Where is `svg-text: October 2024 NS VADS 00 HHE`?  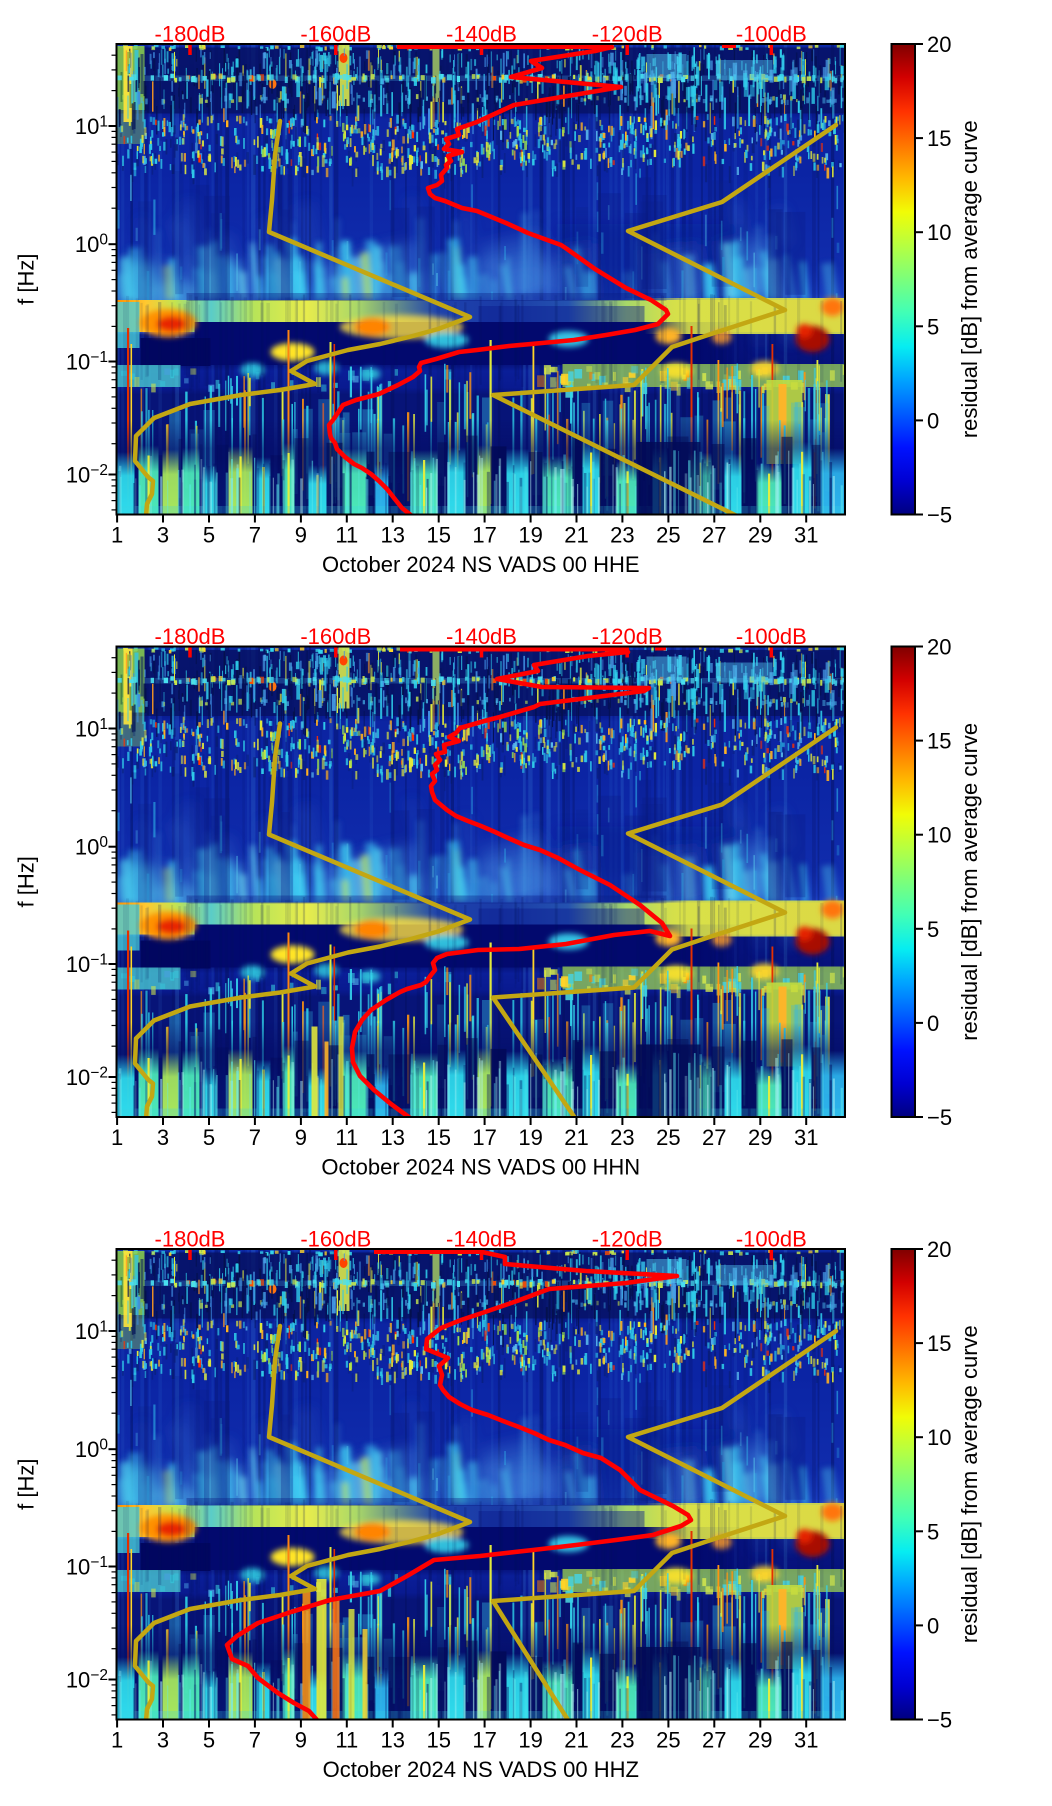 svg-text: October 2024 NS VADS 00 HHE is located at coordinates (481, 564).